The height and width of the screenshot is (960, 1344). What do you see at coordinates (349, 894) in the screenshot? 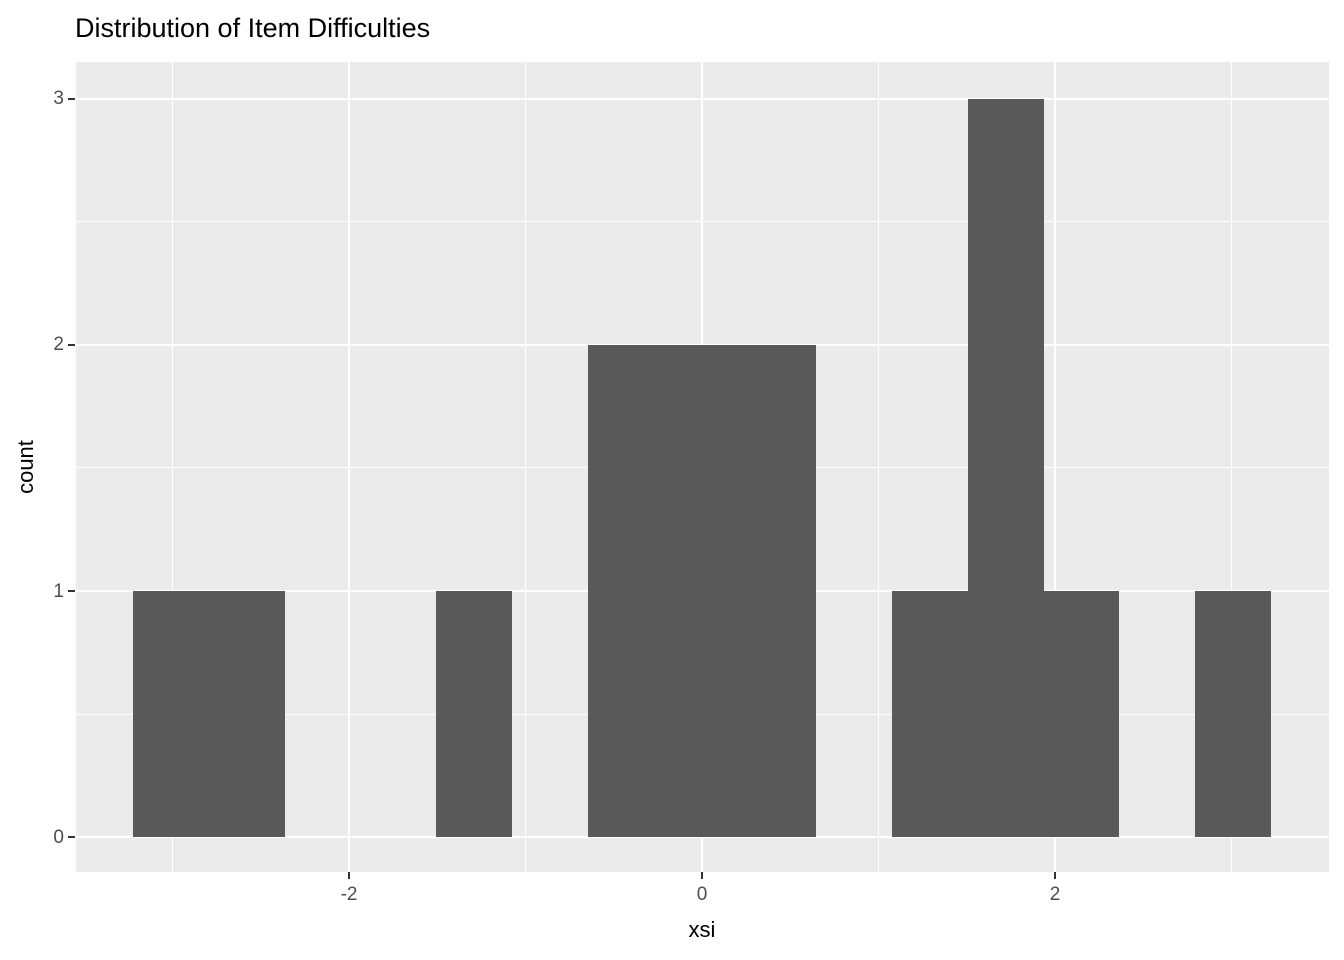
I see `x-axis-tick-label: -2` at bounding box center [349, 894].